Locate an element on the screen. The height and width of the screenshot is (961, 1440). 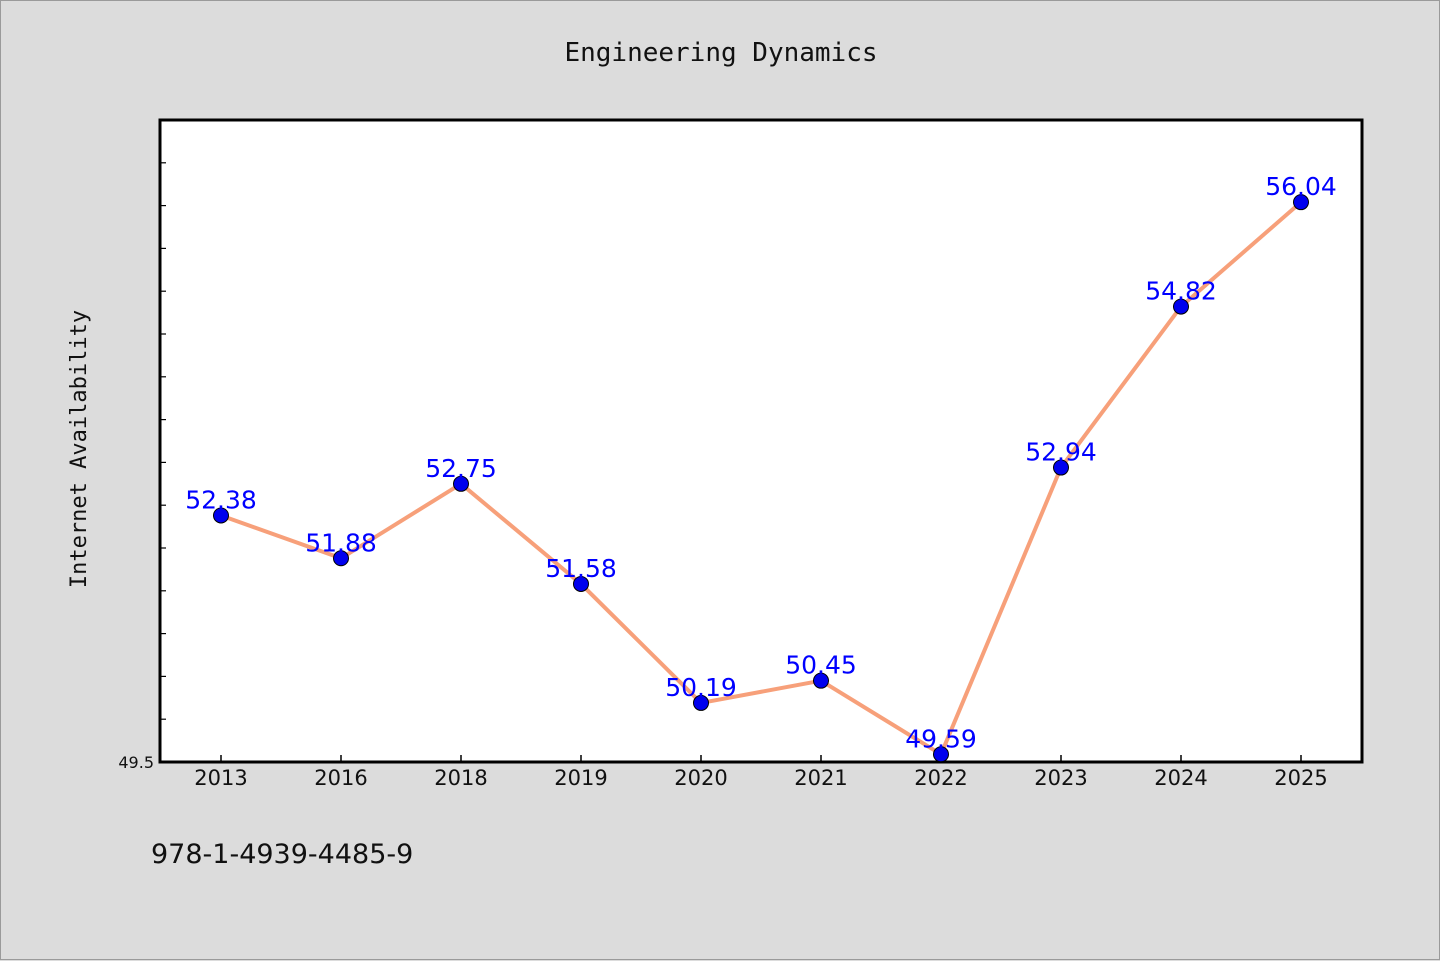
data-label: 50.45 is located at coordinates (821, 665).